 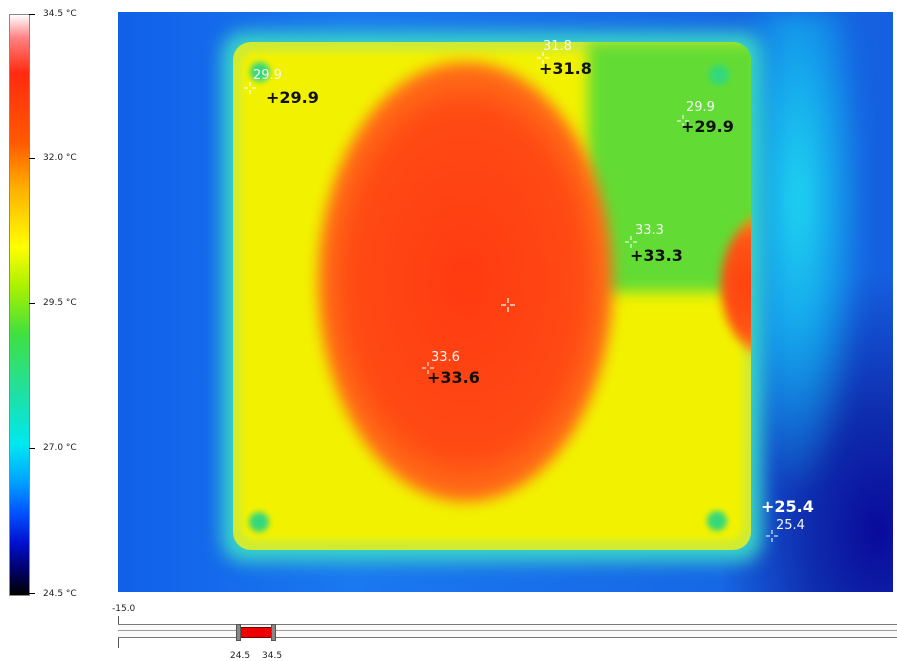 I want to click on scale-min-label: 24.5 °C, so click(x=60, y=594).